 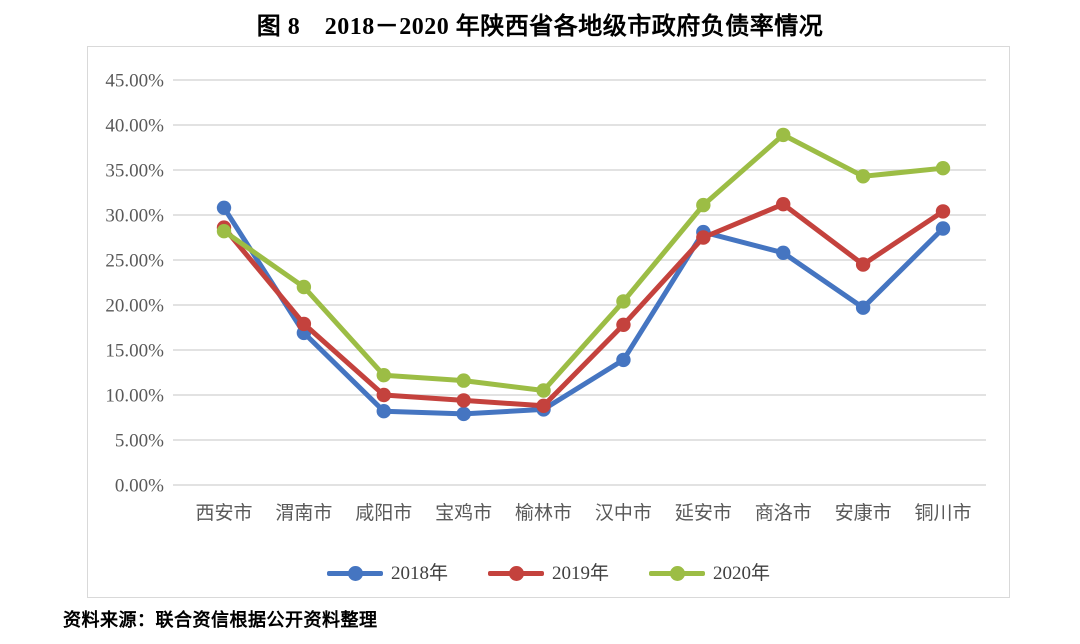 I want to click on y-tick-label: 45.00%, so click(x=134, y=81).